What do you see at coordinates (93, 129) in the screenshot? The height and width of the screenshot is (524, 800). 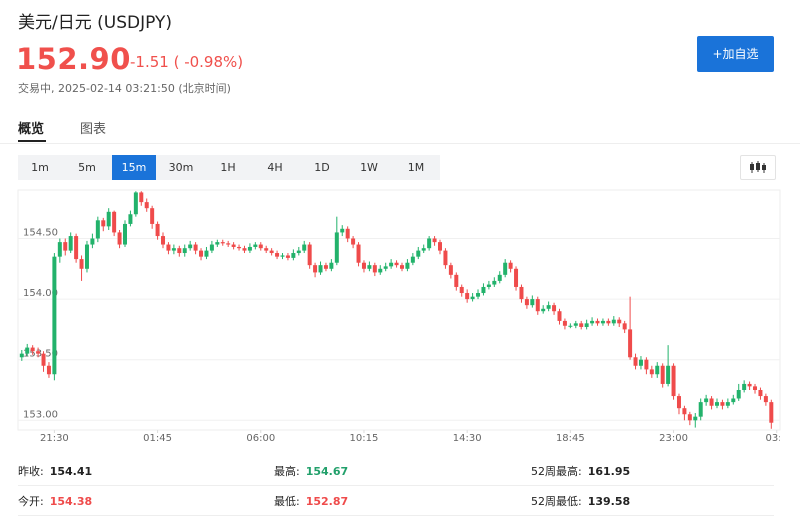 I see `tab: 图表` at bounding box center [93, 129].